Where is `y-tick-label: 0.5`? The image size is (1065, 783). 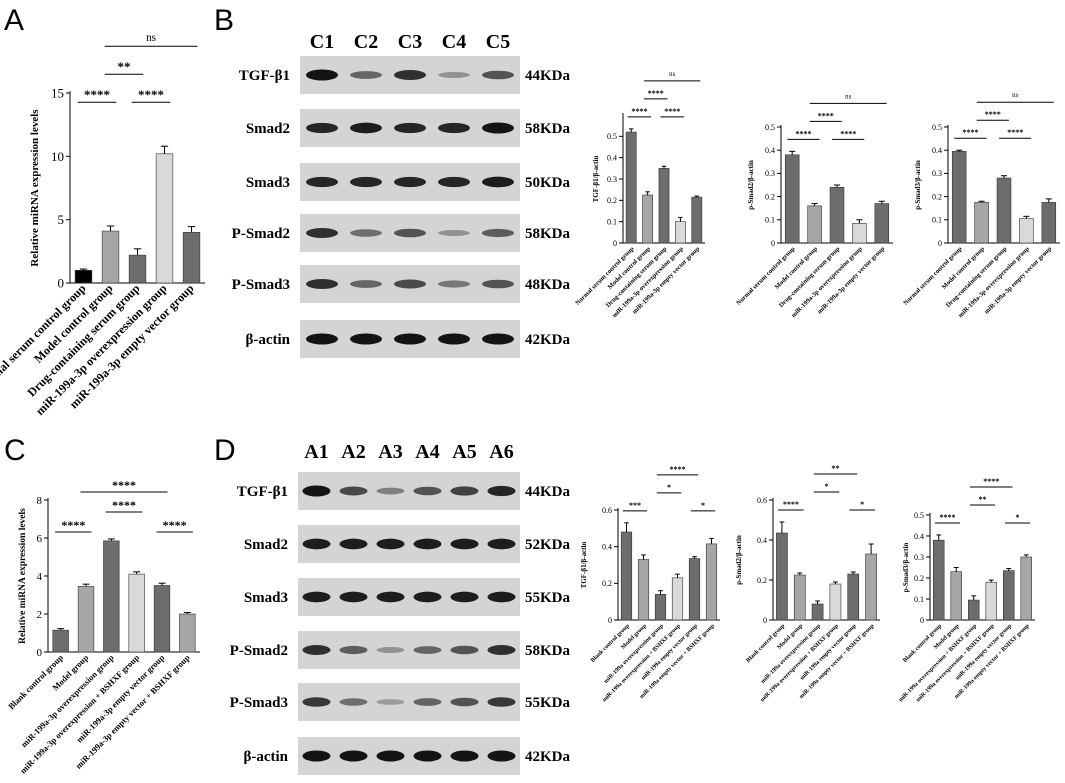
y-tick-label: 0.5 is located at coordinates (770, 127).